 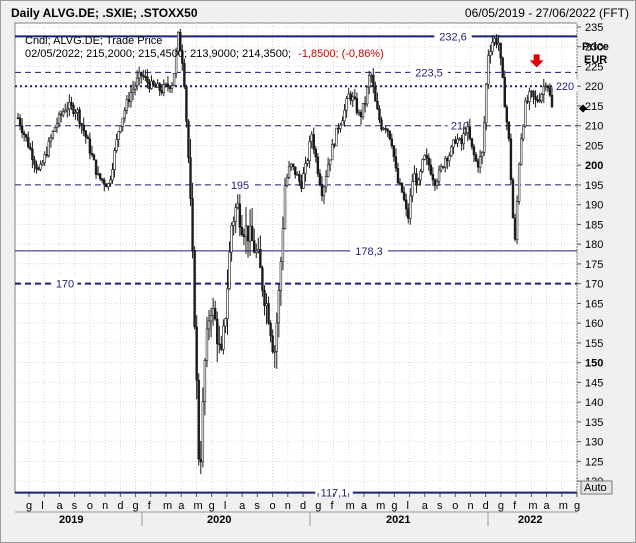 What do you see at coordinates (595, 47) in the screenshot?
I see `y-axis-title: Price` at bounding box center [595, 47].